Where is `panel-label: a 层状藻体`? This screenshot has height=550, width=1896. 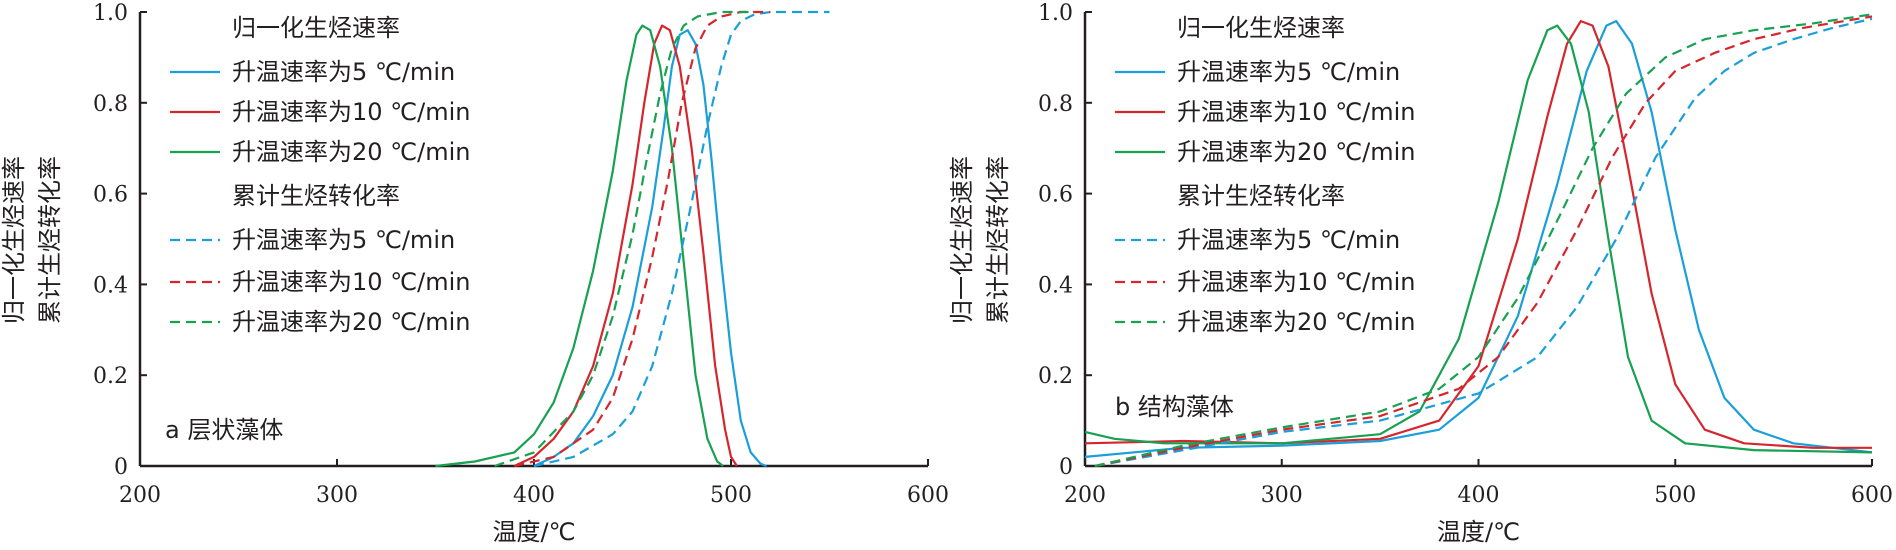 panel-label: a 层状藻体 is located at coordinates (224, 430).